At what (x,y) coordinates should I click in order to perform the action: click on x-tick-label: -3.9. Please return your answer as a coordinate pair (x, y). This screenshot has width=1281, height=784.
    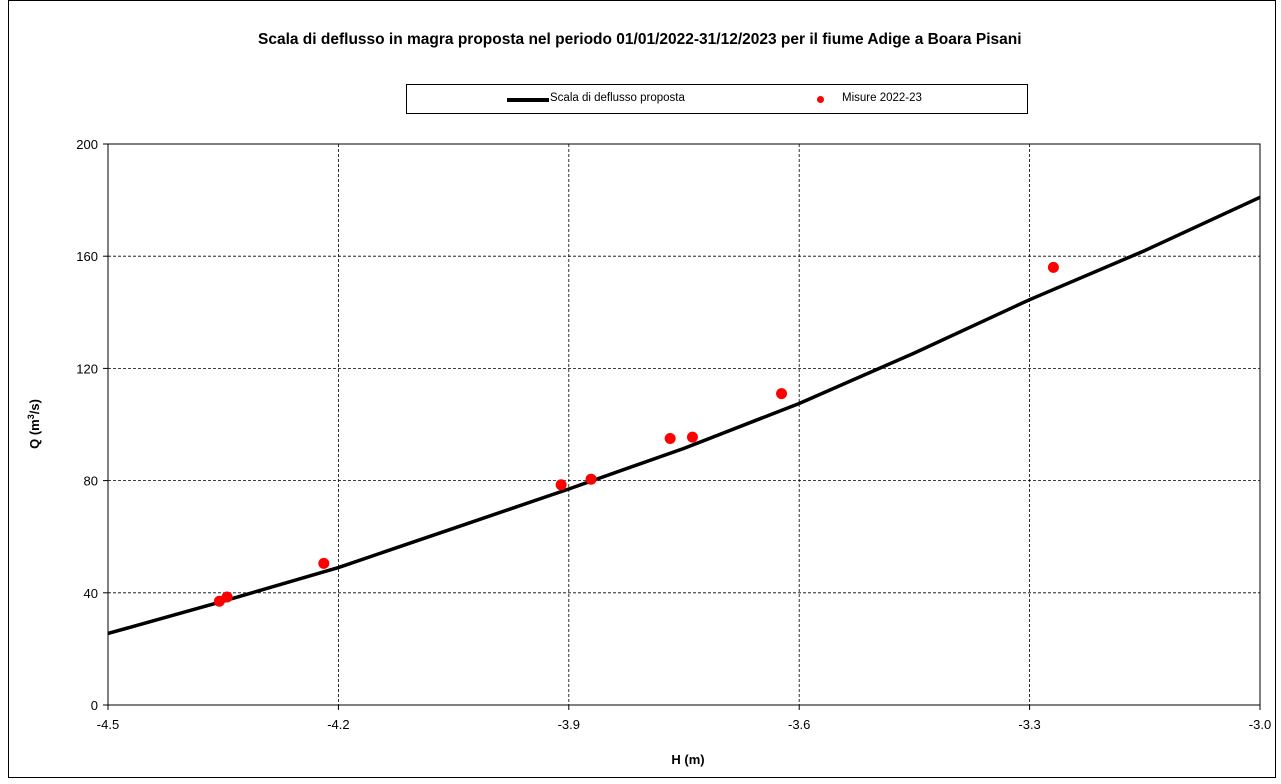
    Looking at the image, I should click on (569, 724).